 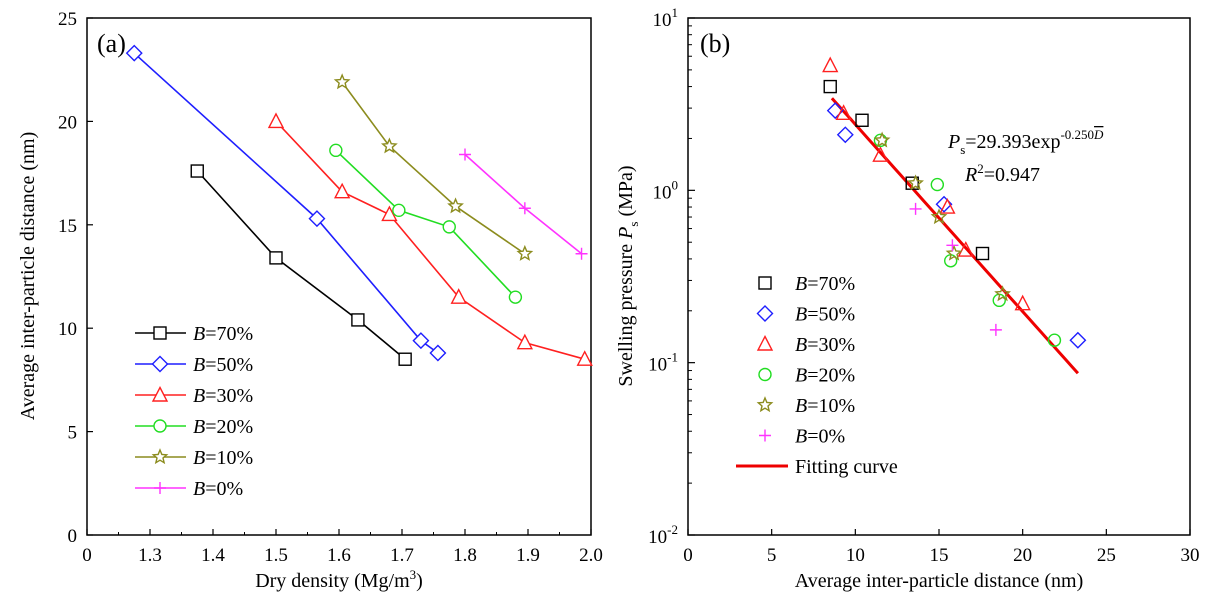 I want to click on fit-curve, so click(x=955, y=236).